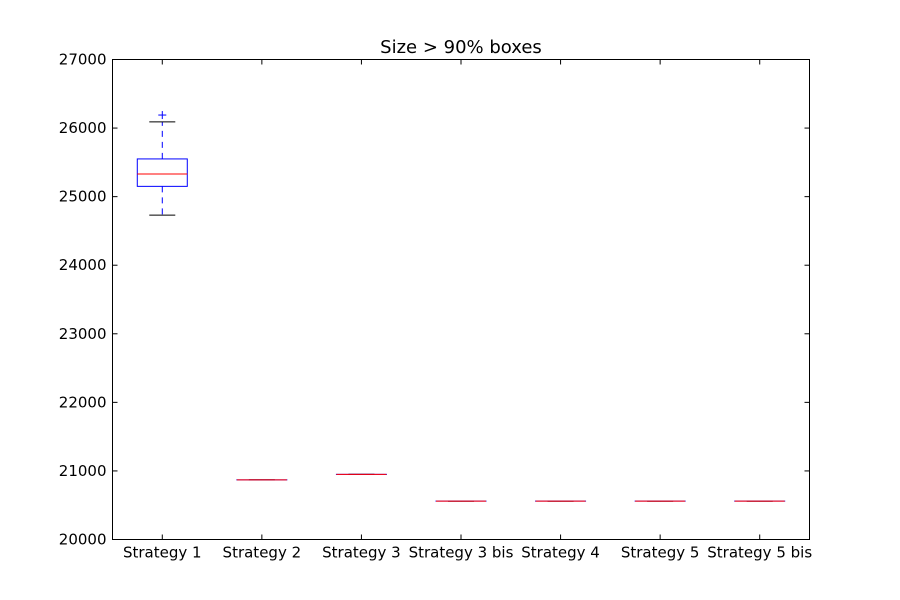  I want to click on box, so click(162, 172).